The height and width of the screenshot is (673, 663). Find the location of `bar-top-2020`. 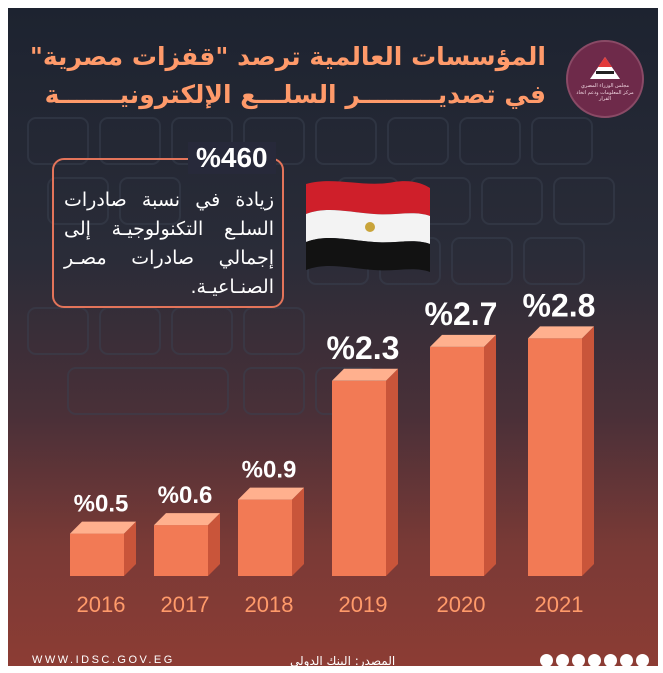

bar-top-2020 is located at coordinates (463, 340).